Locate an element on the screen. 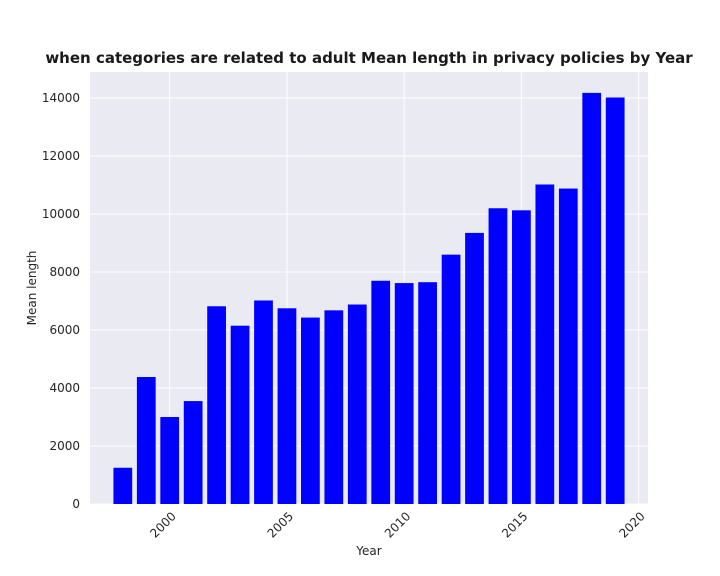 This screenshot has width=720, height=576. x-tick-label: 2020 is located at coordinates (631, 524).